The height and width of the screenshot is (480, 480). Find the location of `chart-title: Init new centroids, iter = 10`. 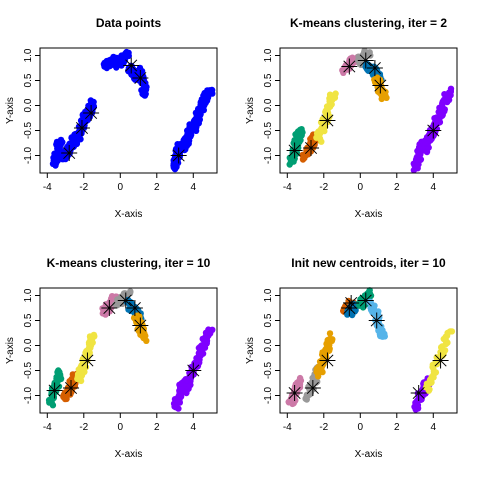

chart-title: Init new centroids, iter = 10 is located at coordinates (368, 263).